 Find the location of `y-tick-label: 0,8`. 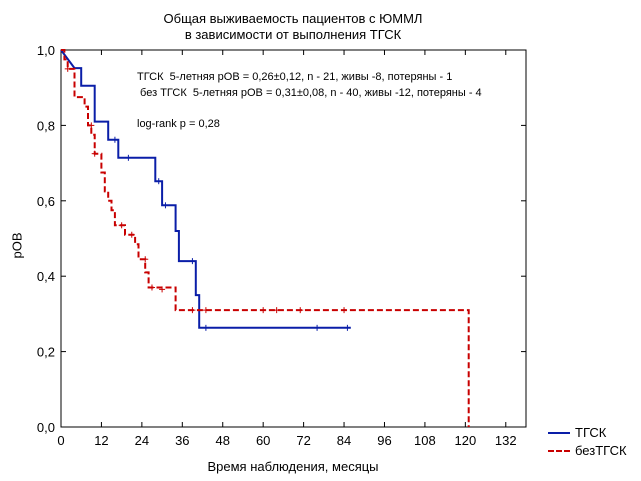

y-tick-label: 0,8 is located at coordinates (46, 125).